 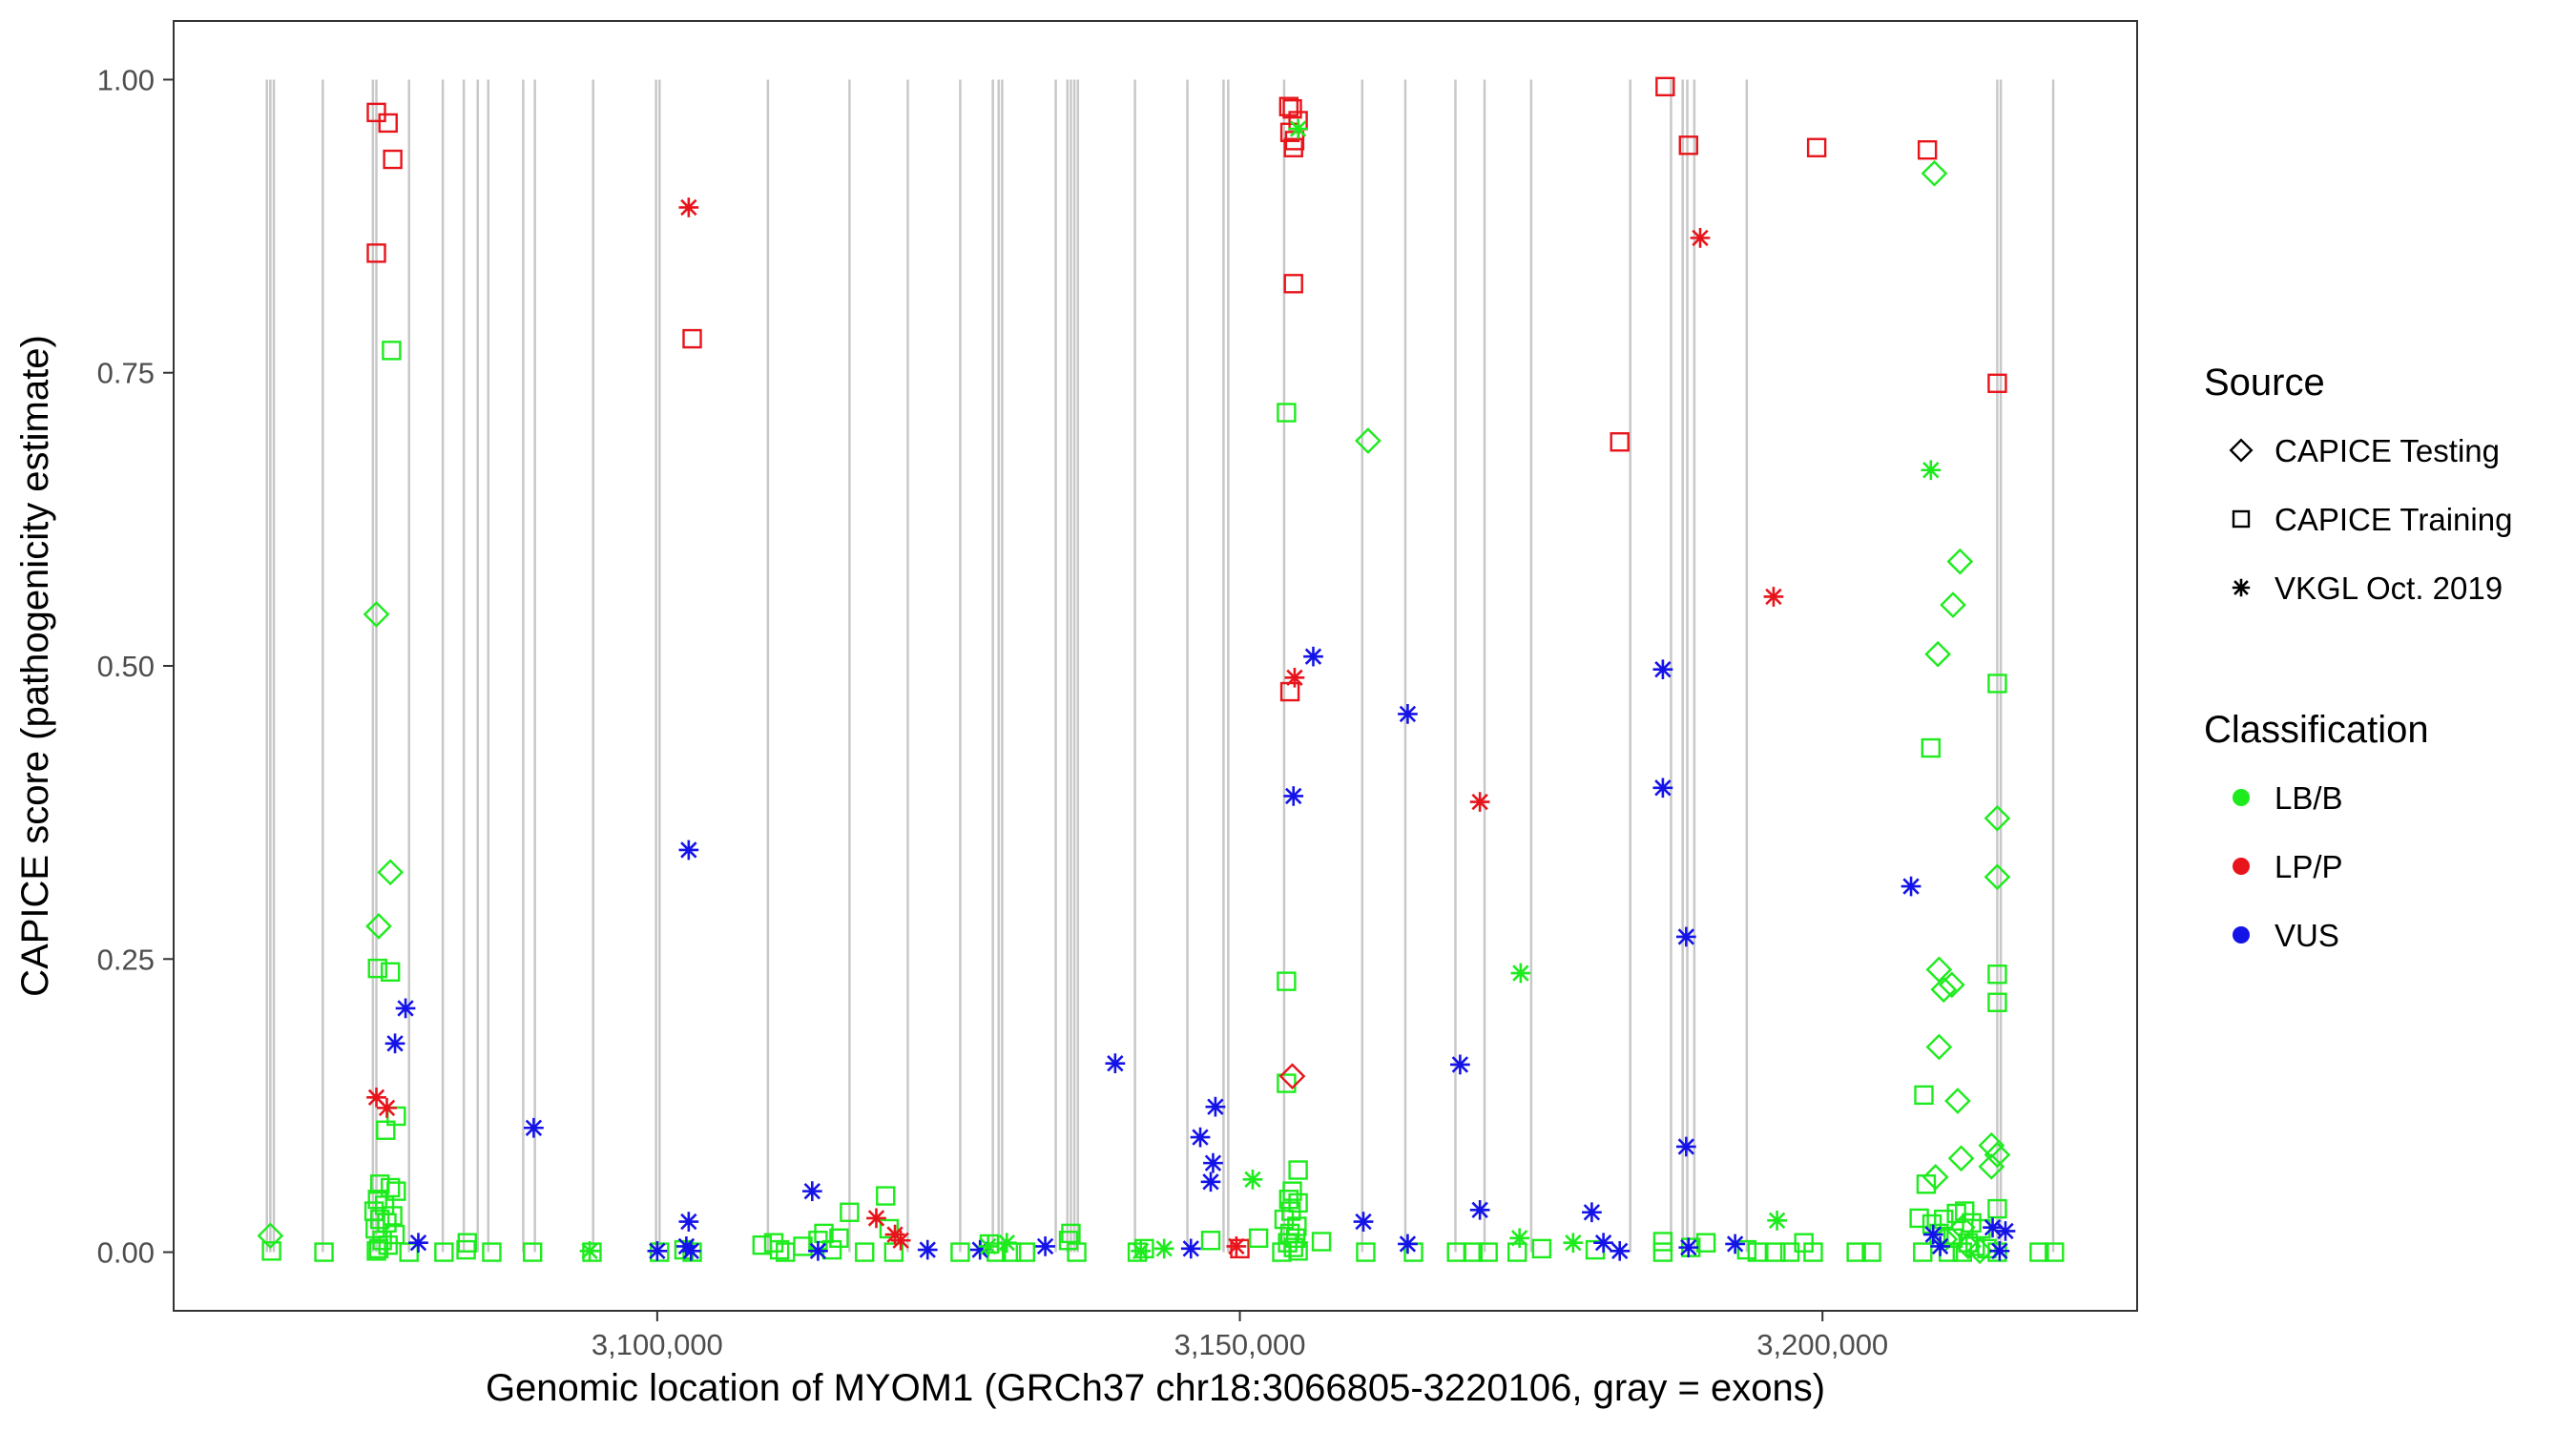 I want to click on legend-class-key, so click(x=2241, y=866).